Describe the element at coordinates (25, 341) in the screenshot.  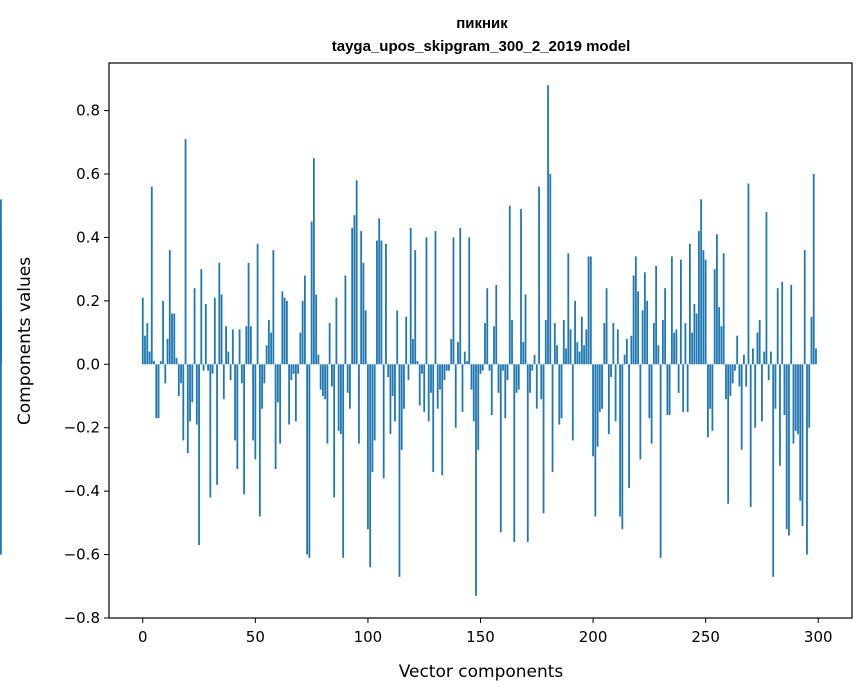
I see `y-axis-label: Components values` at that location.